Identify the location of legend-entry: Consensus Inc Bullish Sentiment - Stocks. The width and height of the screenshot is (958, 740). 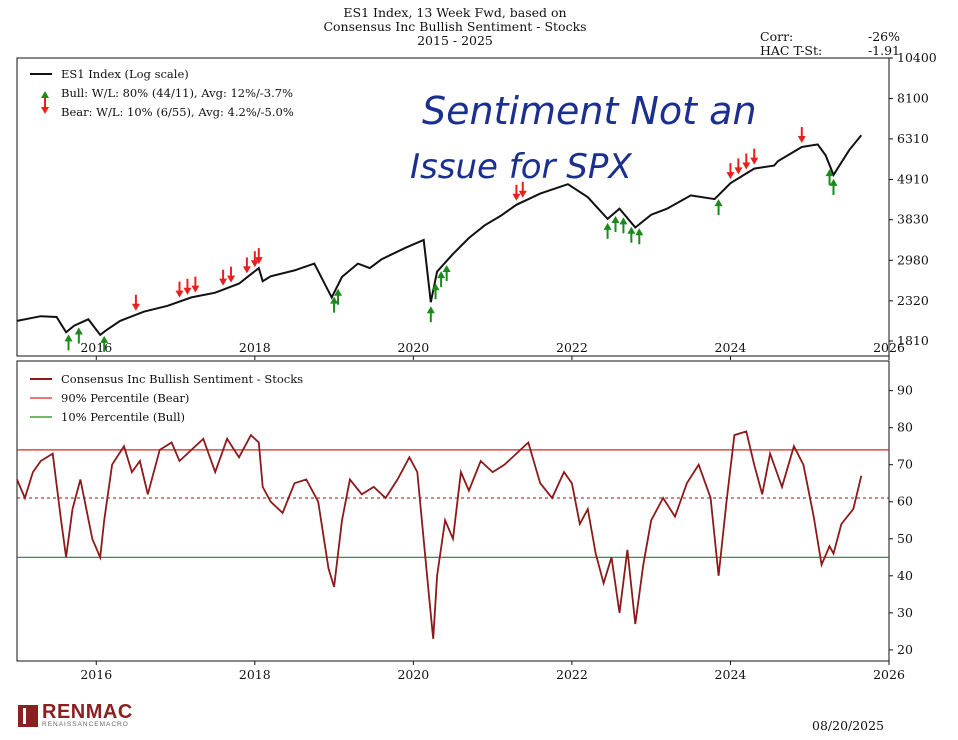
(182, 379).